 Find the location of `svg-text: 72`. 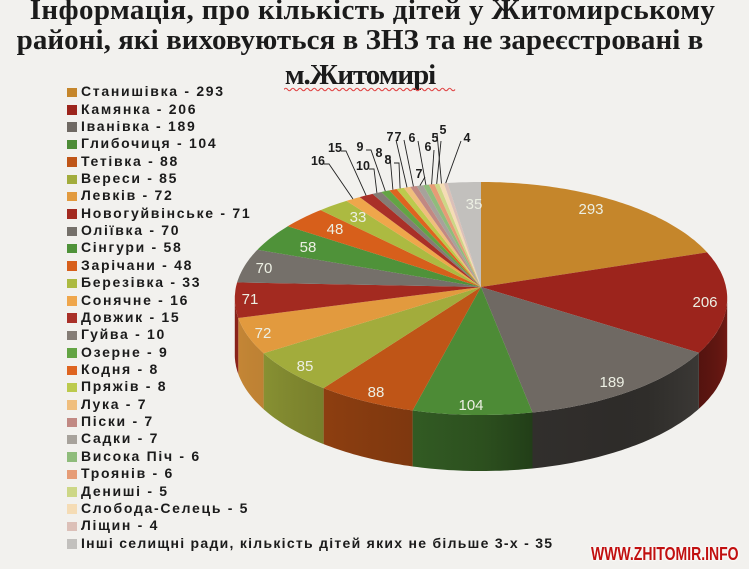

svg-text: 72 is located at coordinates (263, 333).